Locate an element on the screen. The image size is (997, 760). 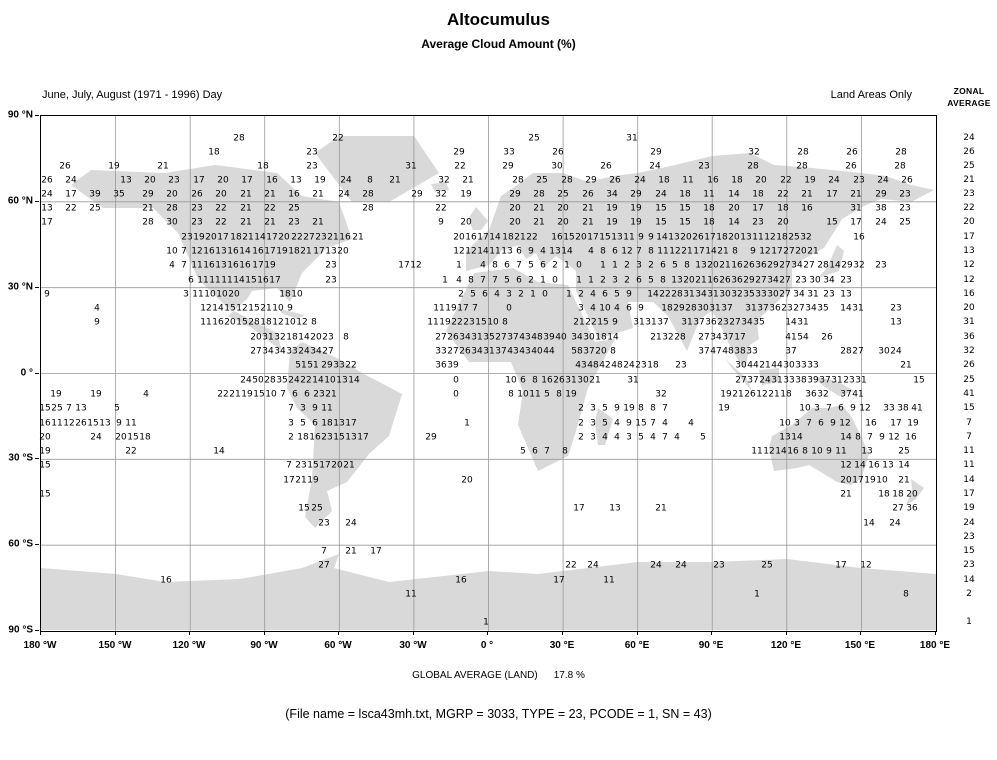
grid-value: 29 is located at coordinates (431, 437).